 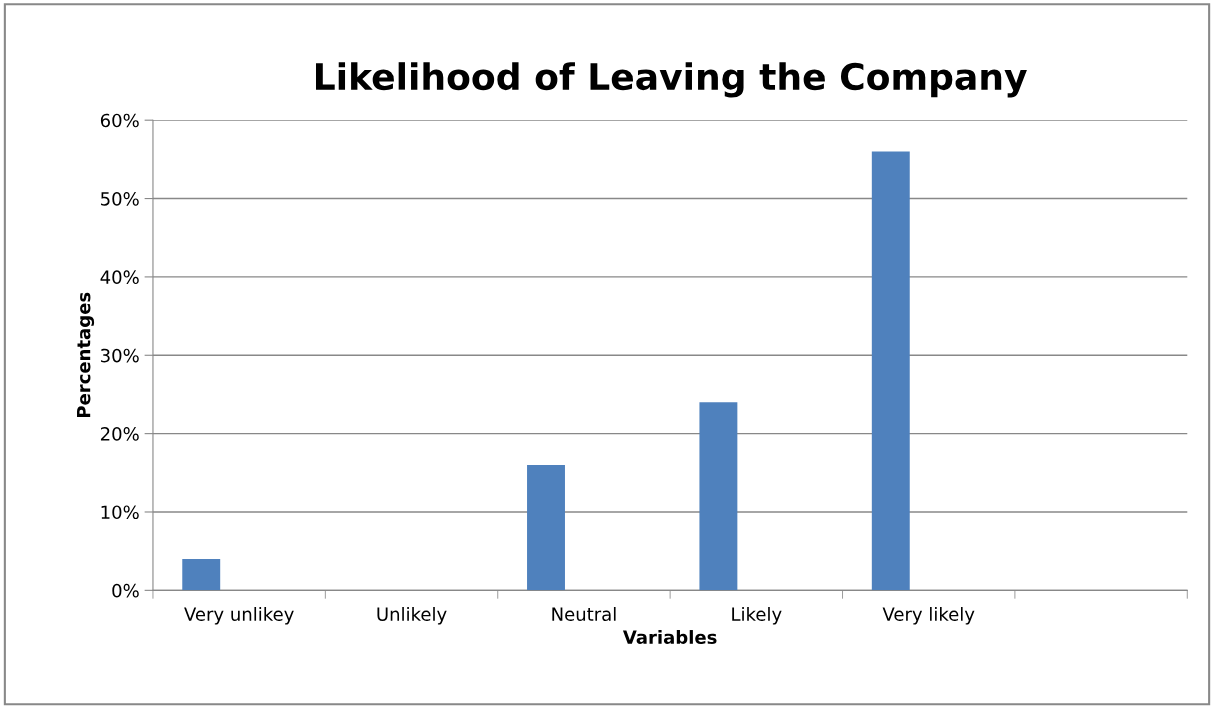 What do you see at coordinates (757, 616) in the screenshot?
I see `x-tick-label: Likely` at bounding box center [757, 616].